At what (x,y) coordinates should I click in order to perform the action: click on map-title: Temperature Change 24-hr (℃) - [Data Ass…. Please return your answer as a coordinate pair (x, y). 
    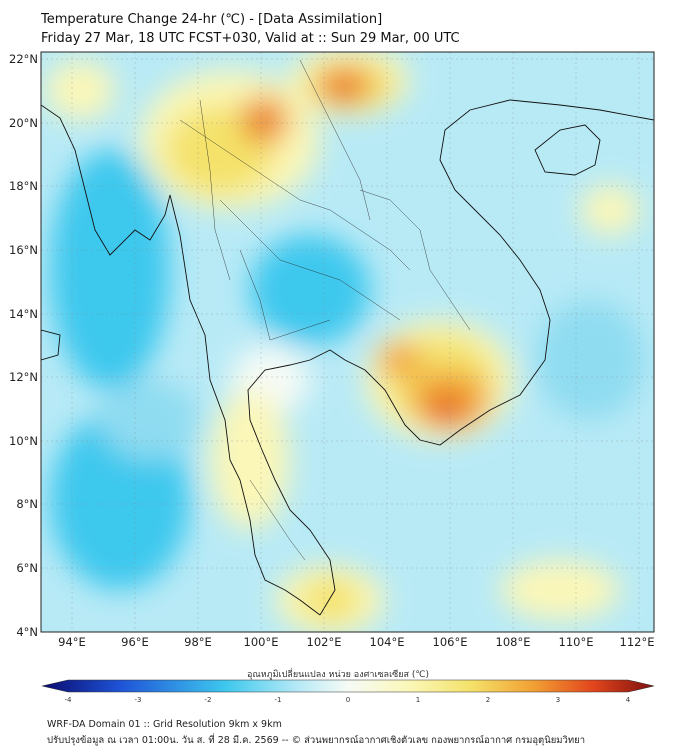
    Looking at the image, I should click on (212, 19).